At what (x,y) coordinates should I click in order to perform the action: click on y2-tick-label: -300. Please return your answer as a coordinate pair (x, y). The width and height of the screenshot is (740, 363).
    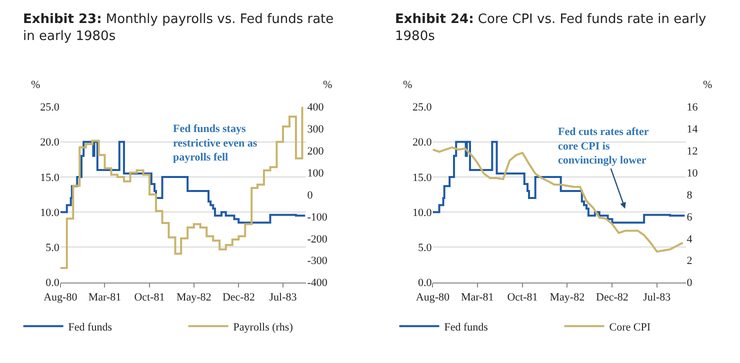
    Looking at the image, I should click on (317, 261).